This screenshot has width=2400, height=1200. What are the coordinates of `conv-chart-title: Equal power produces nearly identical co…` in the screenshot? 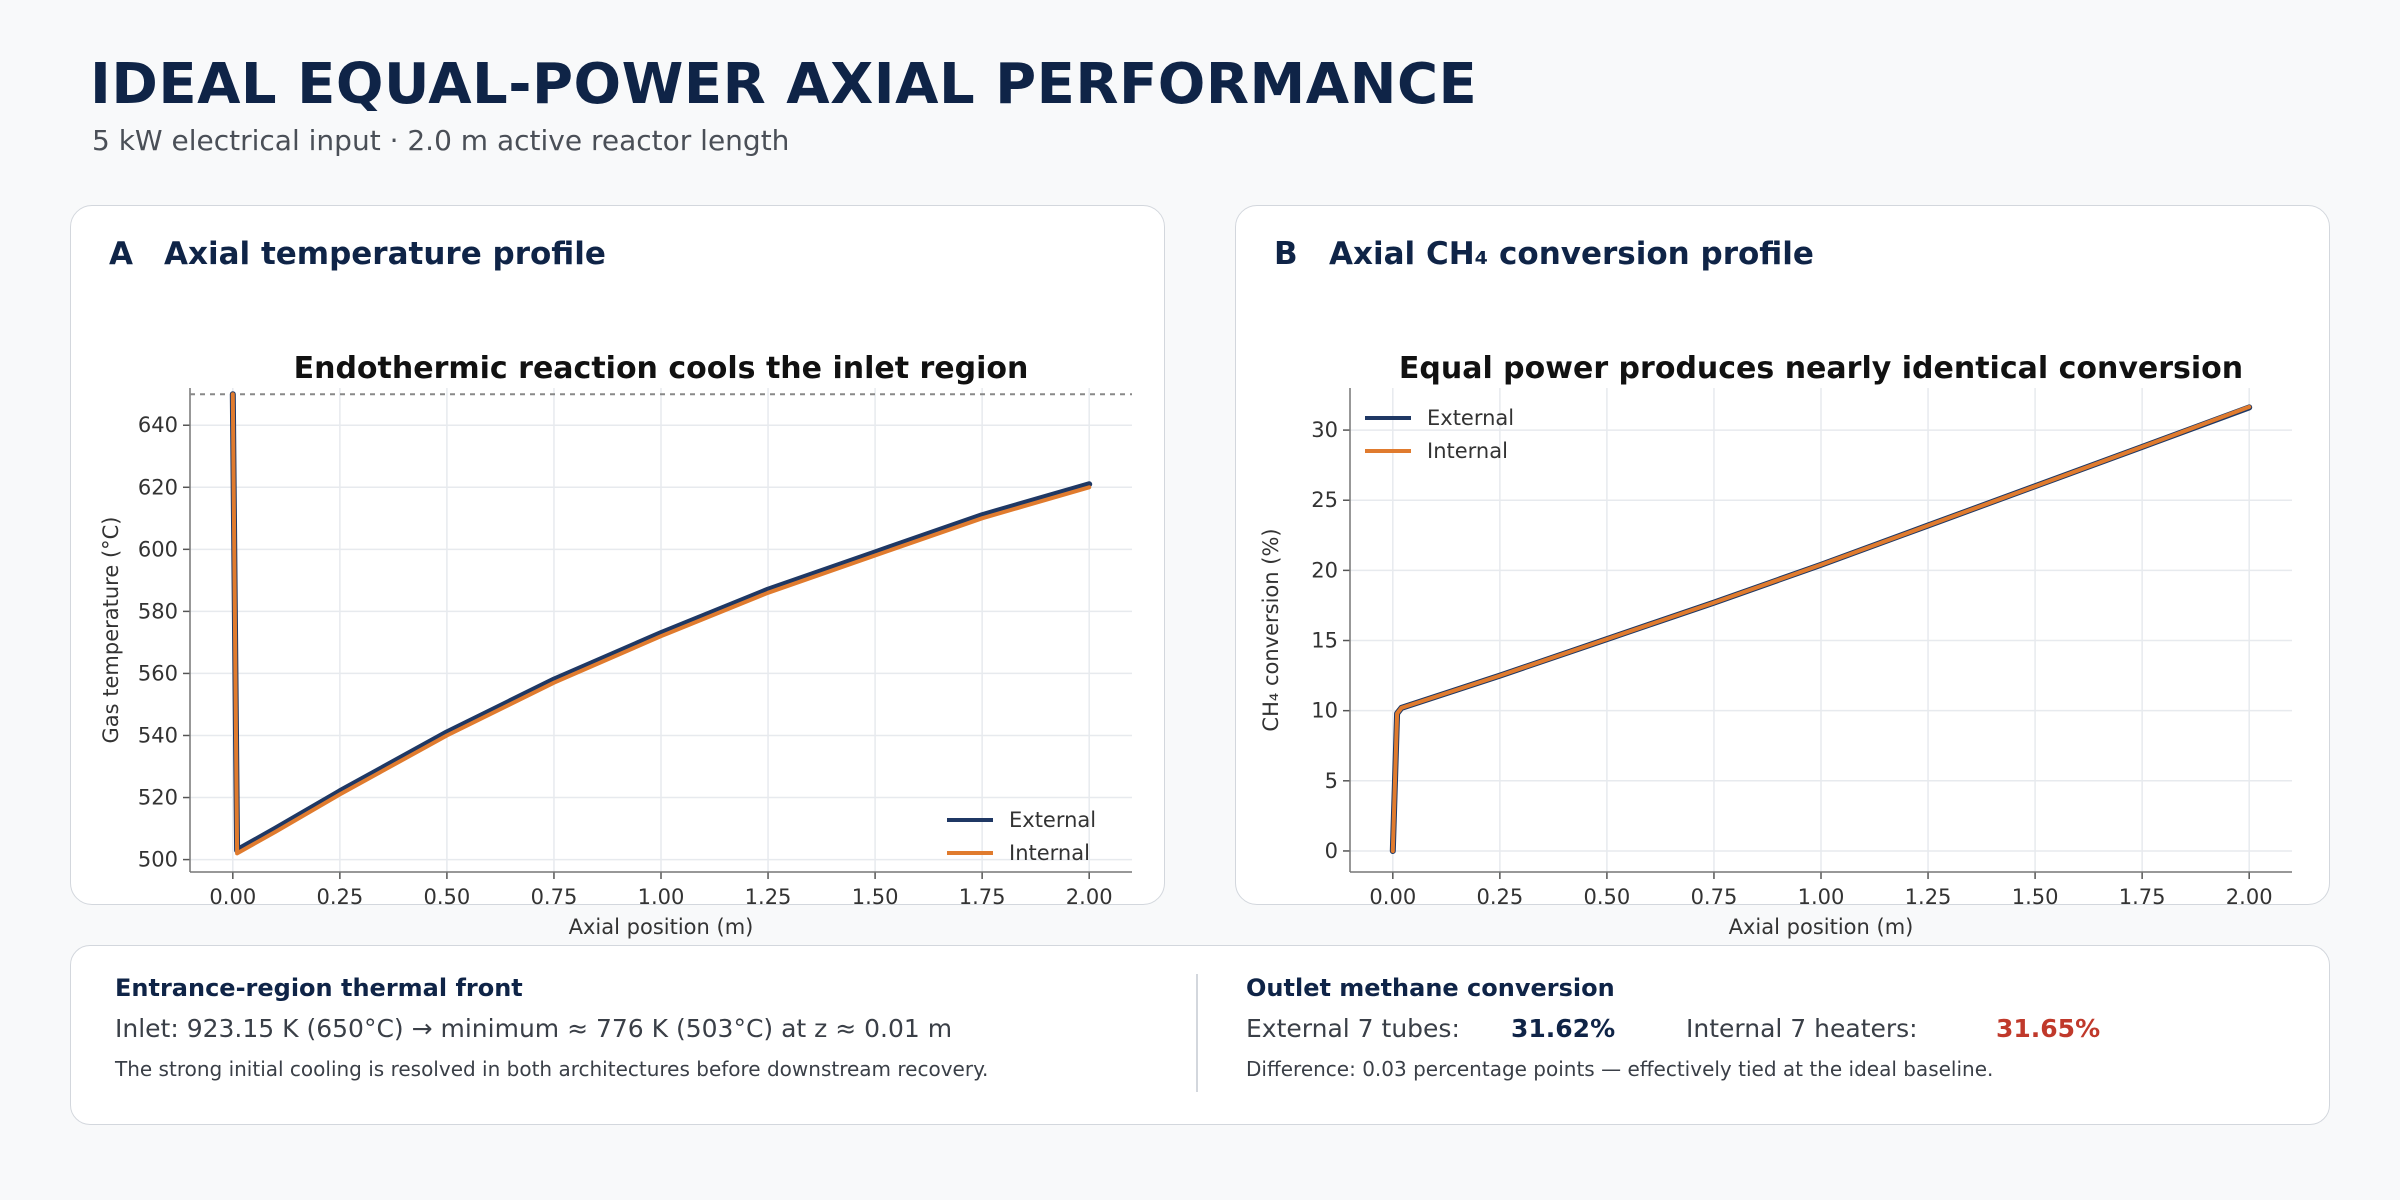 It's located at (1821, 368).